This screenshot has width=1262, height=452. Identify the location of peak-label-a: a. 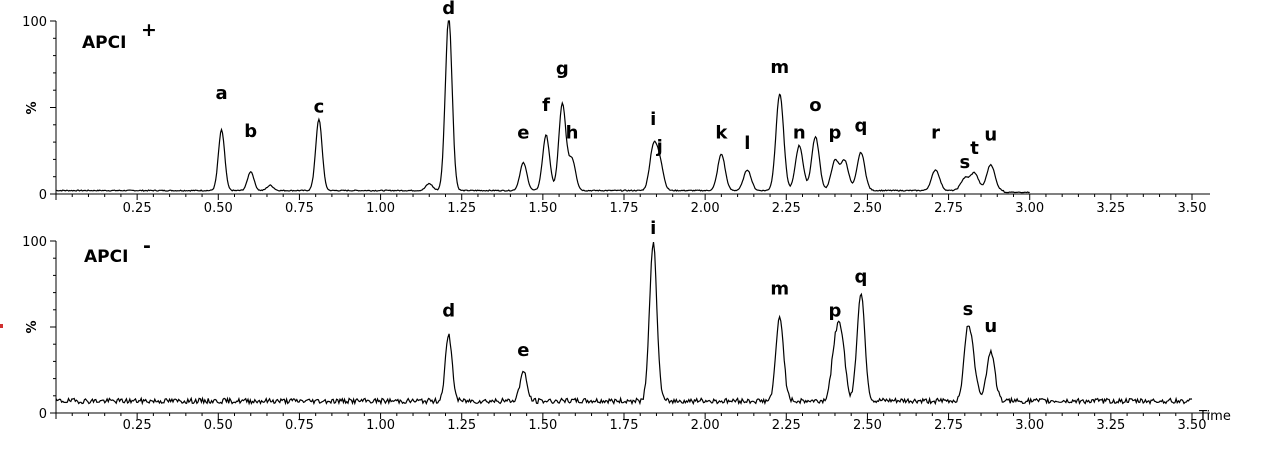
(221, 93).